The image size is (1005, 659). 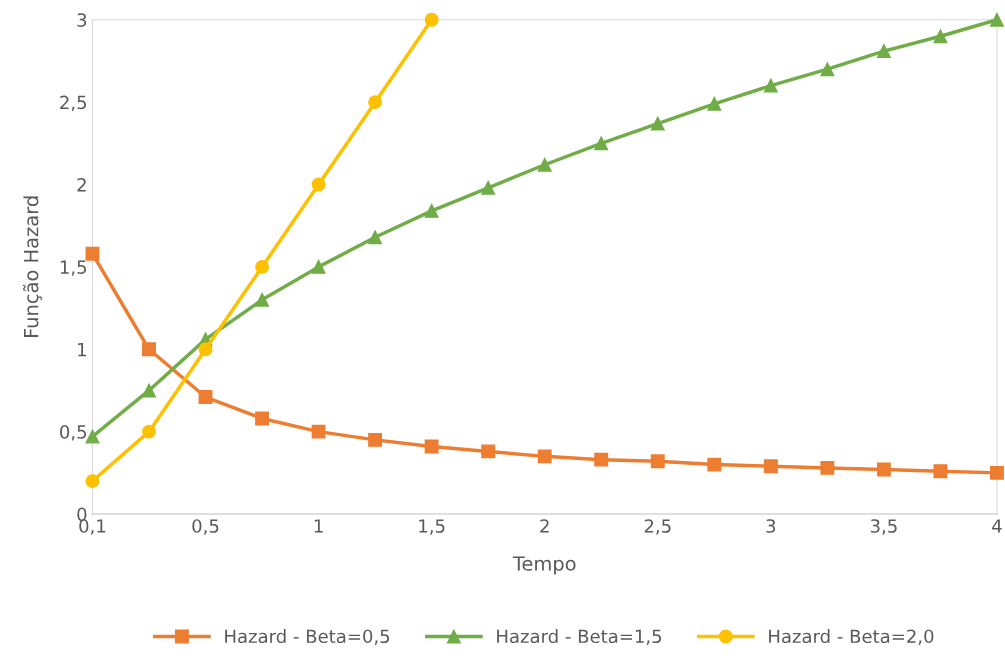 I want to click on legend-label: Hazard - Beta=2,0, so click(x=851, y=637).